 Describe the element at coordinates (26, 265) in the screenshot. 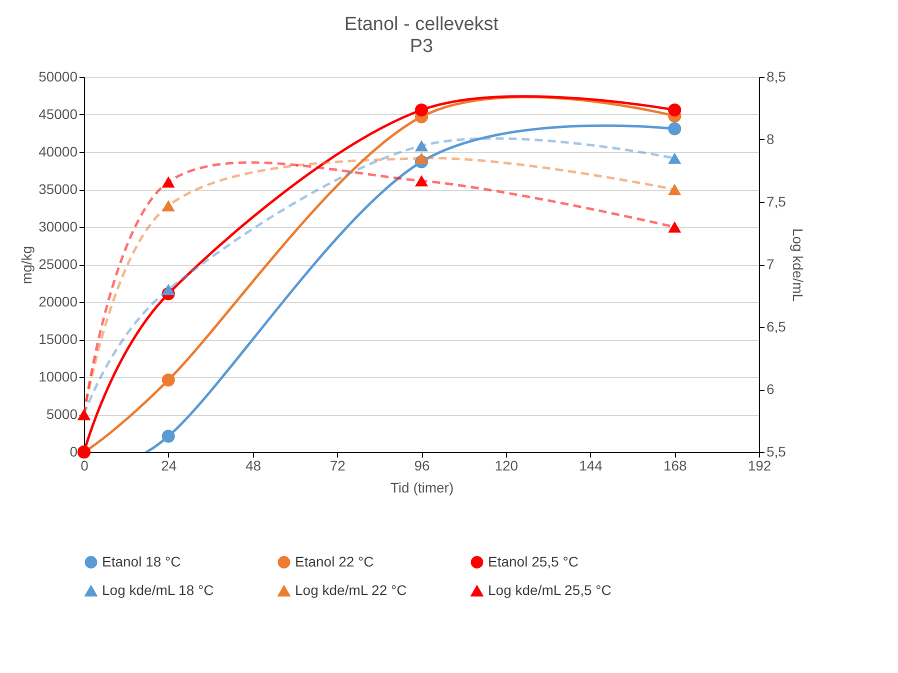

I see `y-axis-title: mg/kg` at that location.